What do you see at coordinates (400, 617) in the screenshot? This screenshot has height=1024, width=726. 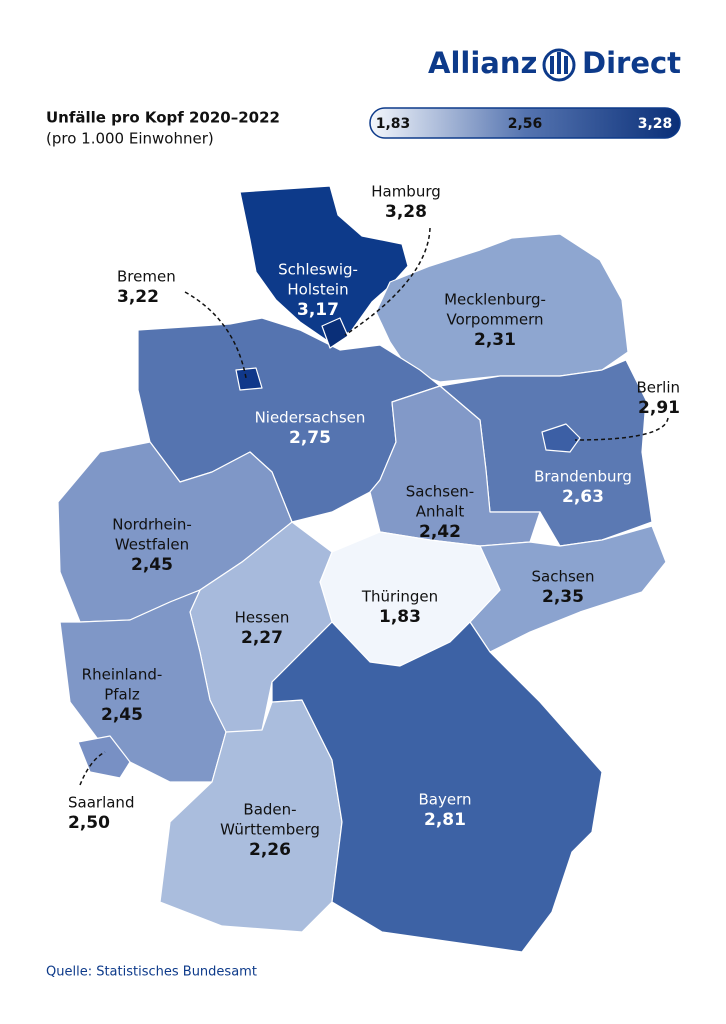 I see `region-value: 1,83` at bounding box center [400, 617].